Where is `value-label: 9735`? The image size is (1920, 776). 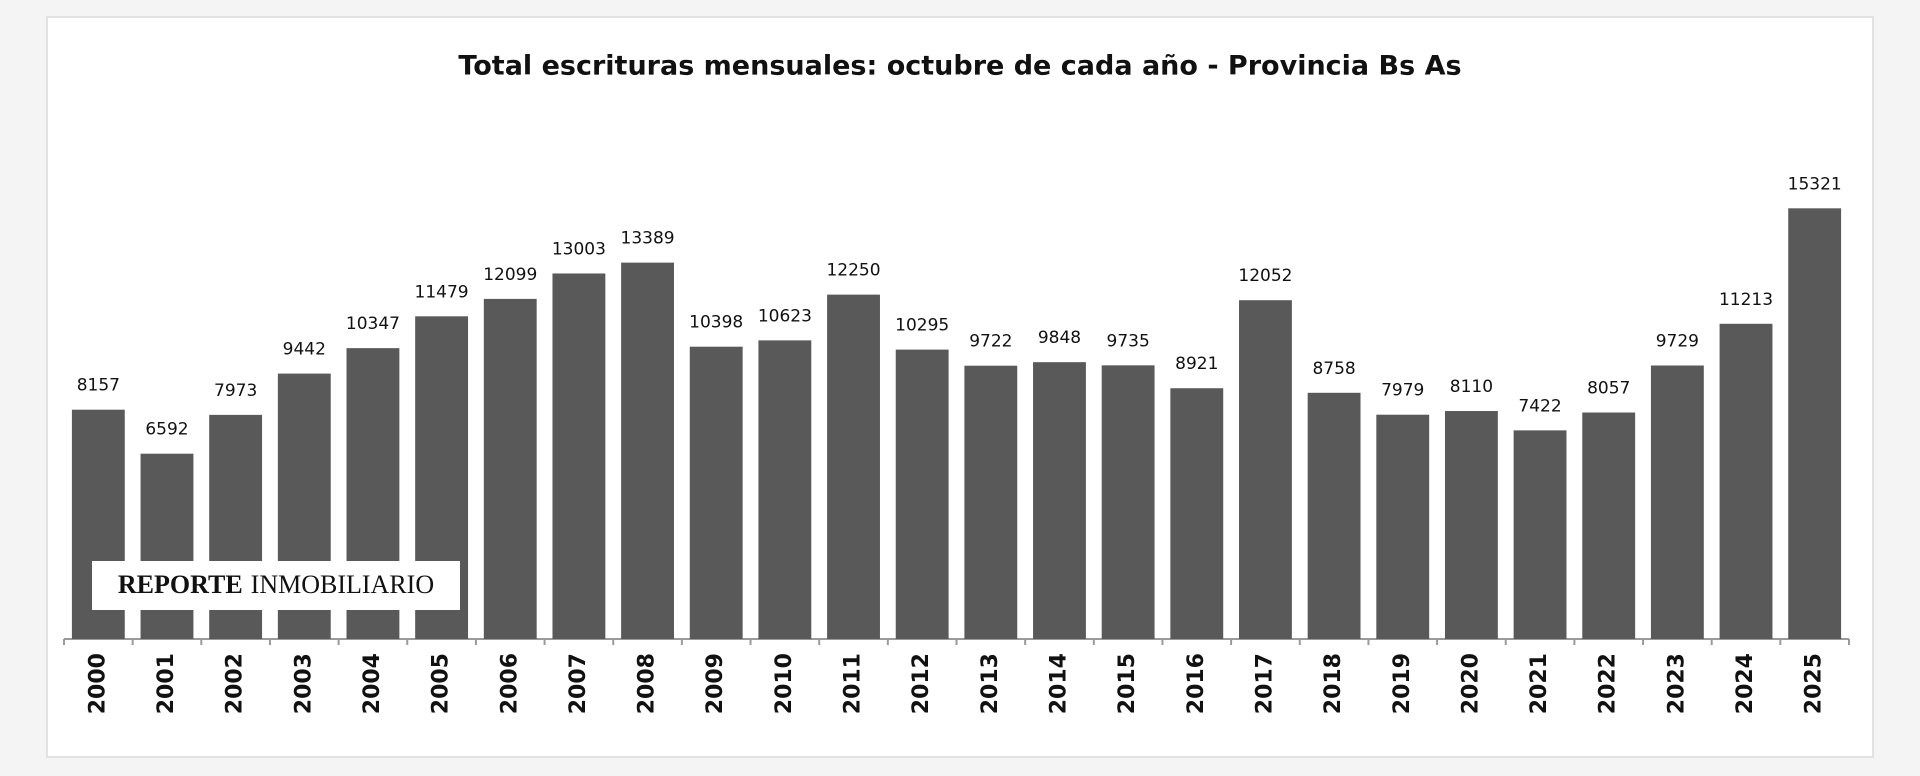
value-label: 9735 is located at coordinates (1128, 341).